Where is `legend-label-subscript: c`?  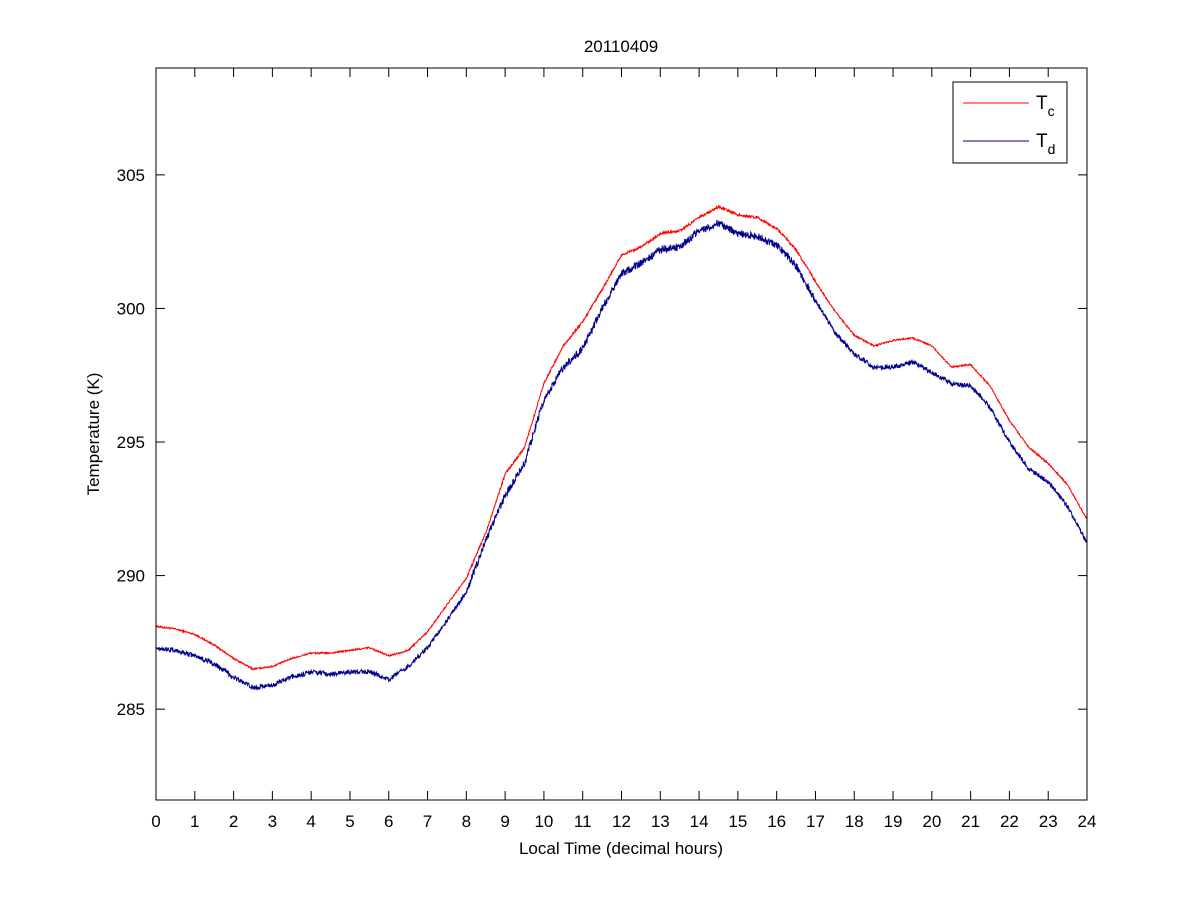
legend-label-subscript: c is located at coordinates (1051, 111).